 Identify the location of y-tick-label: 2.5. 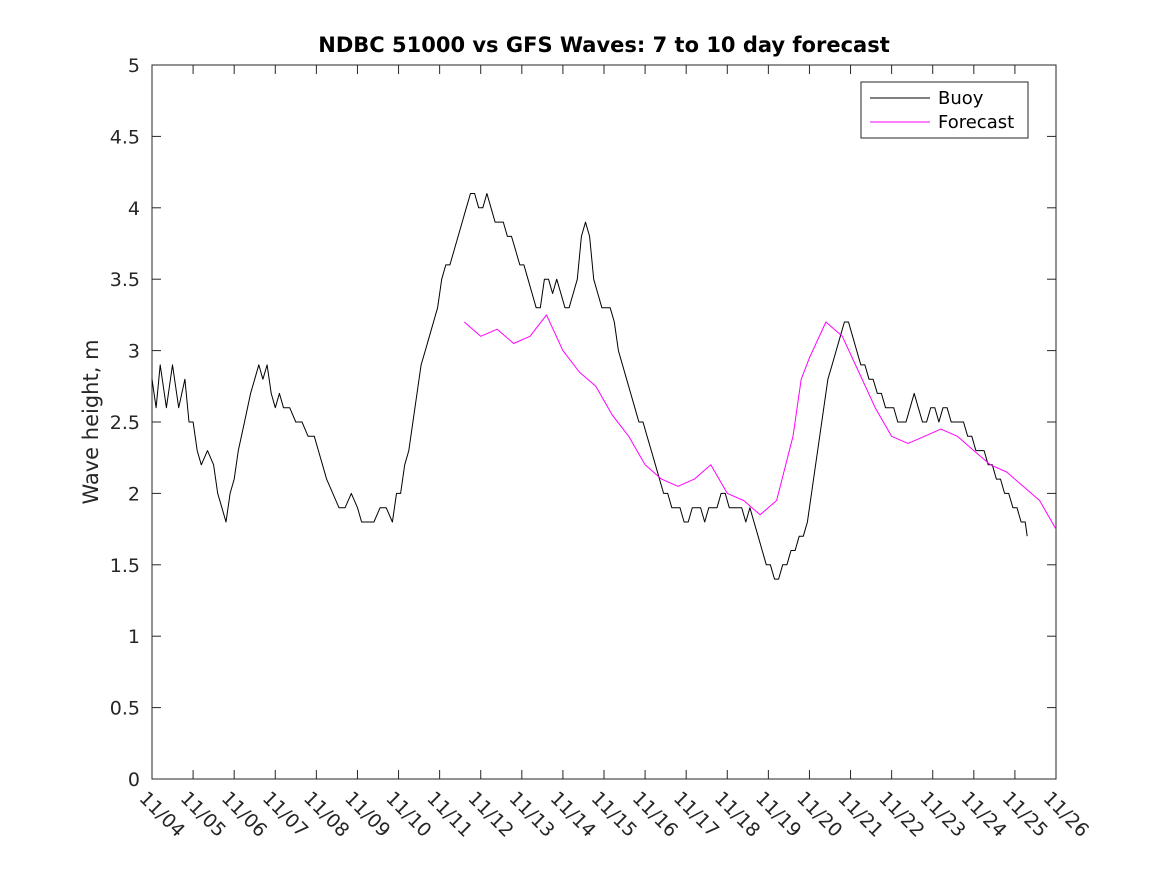
(125, 423).